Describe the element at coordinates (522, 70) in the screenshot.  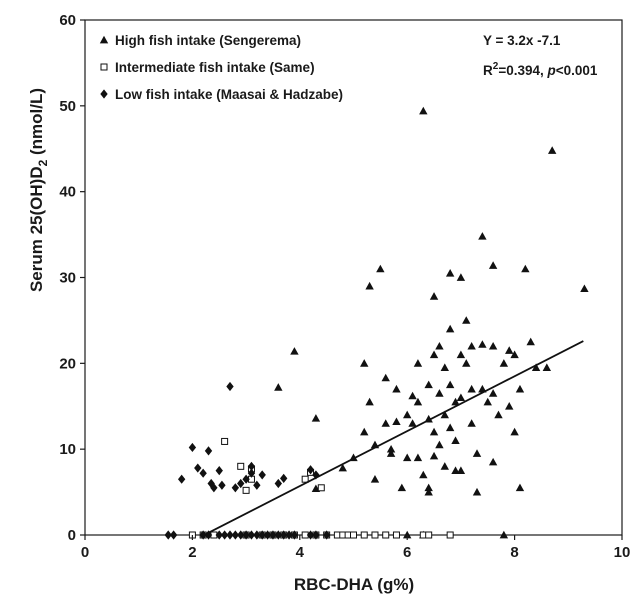
I see `r2-value: =0.394,` at that location.